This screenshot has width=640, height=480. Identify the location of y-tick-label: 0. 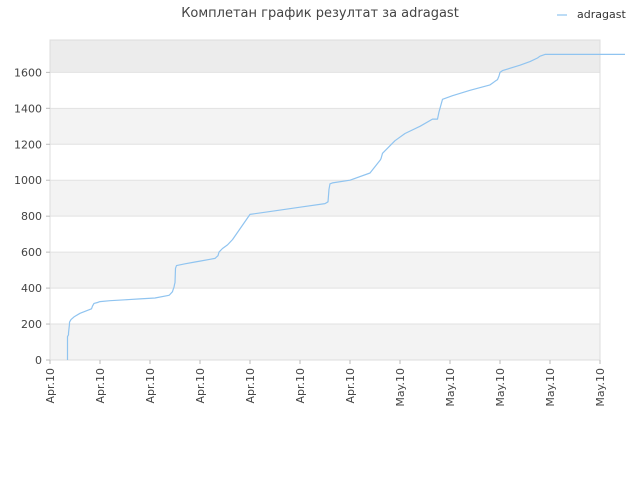
(38, 360).